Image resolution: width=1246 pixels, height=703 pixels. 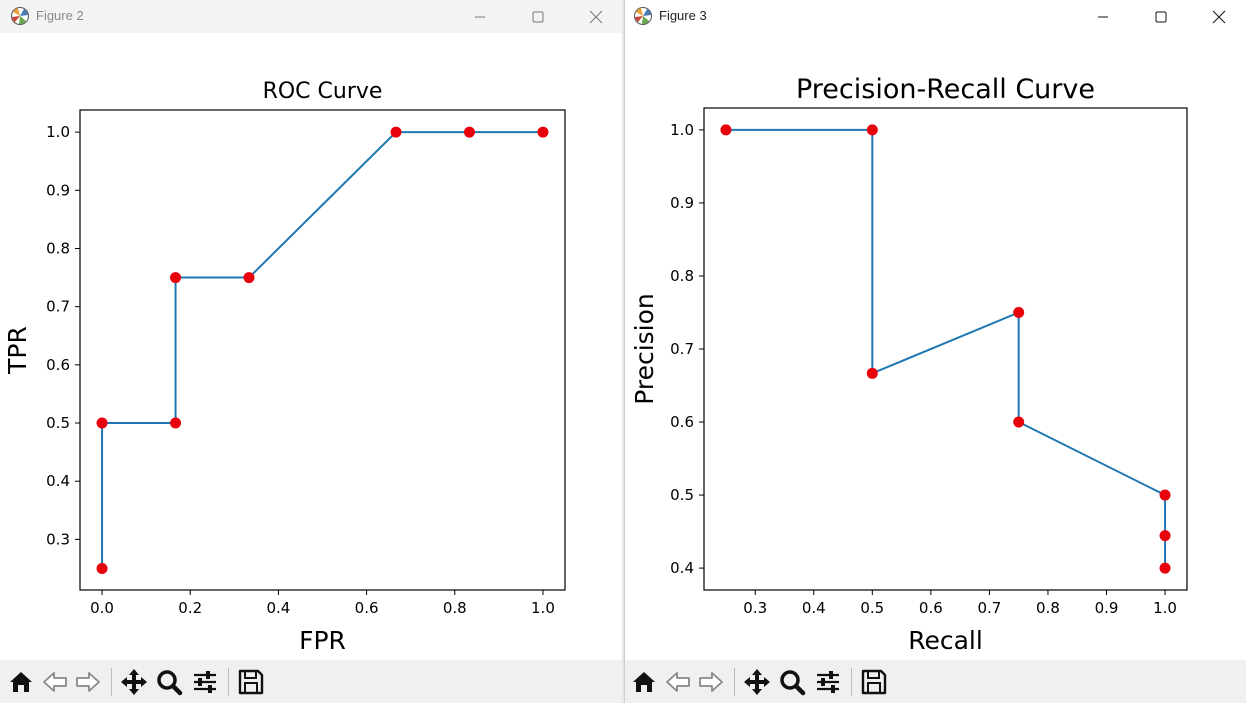 I want to click on chart-title: Precision-Recall Curve, so click(x=945, y=89).